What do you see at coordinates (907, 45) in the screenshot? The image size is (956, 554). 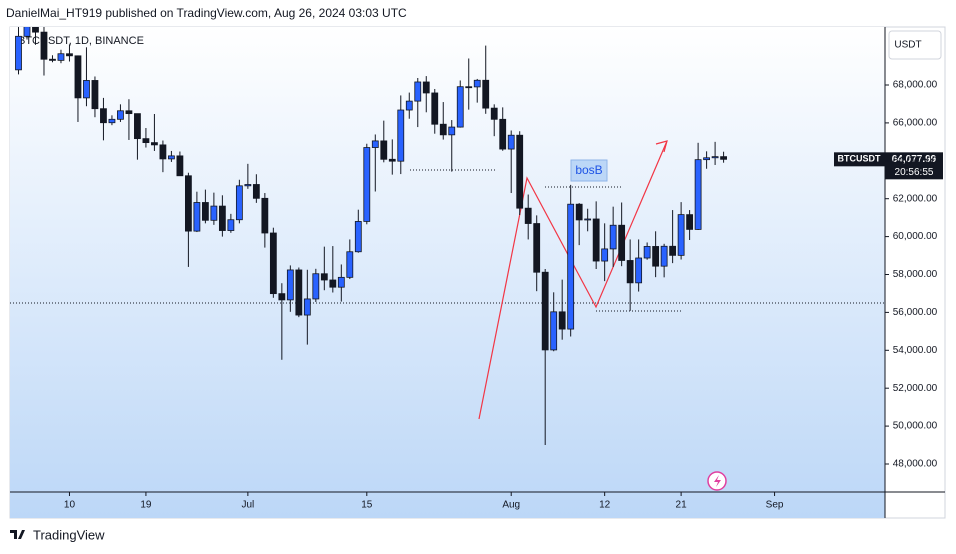 I see `currency: USDT` at bounding box center [907, 45].